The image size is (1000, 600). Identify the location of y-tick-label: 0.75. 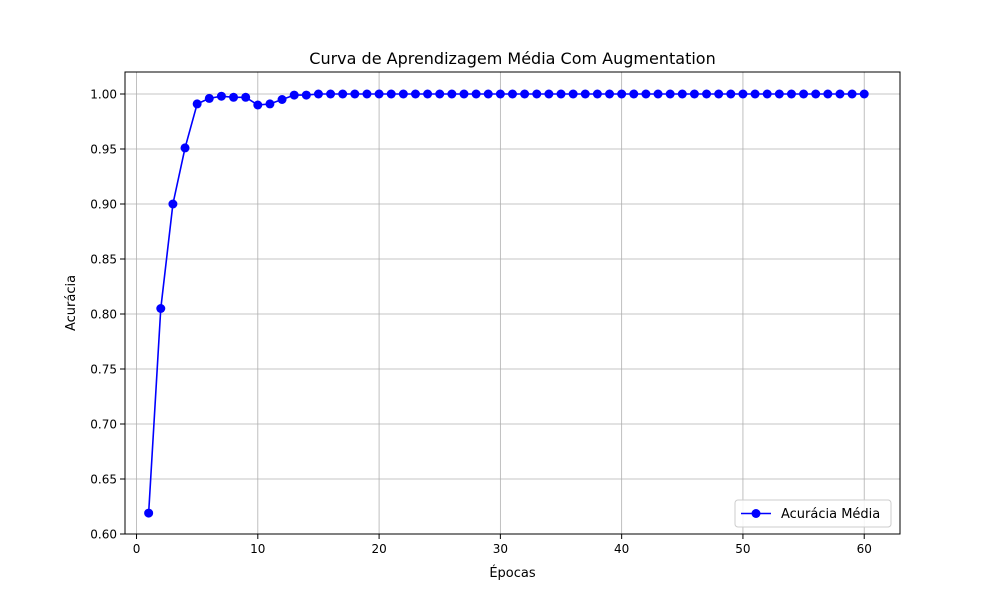
(103, 370).